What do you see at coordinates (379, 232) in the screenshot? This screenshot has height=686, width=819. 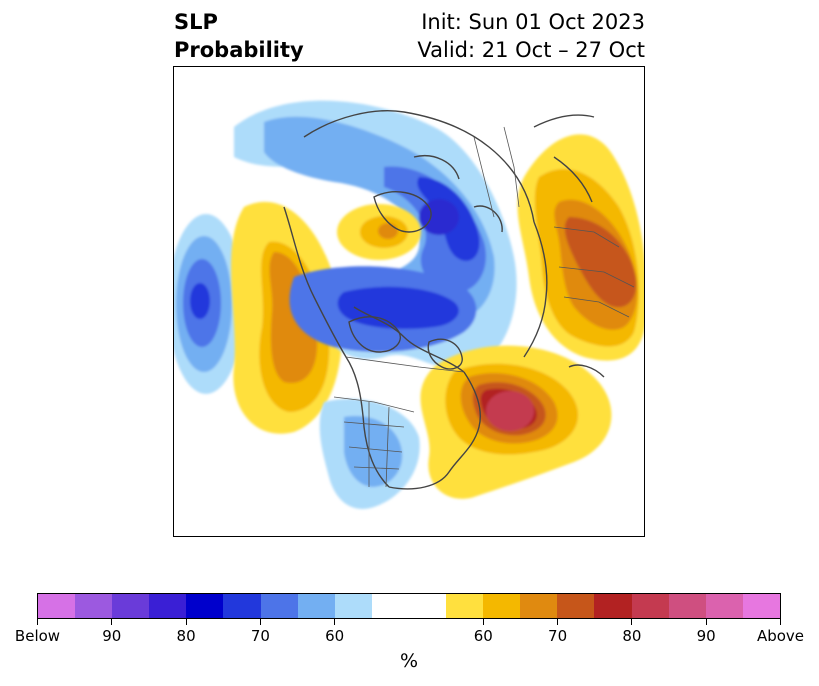 I see `greenland-high-region` at bounding box center [379, 232].